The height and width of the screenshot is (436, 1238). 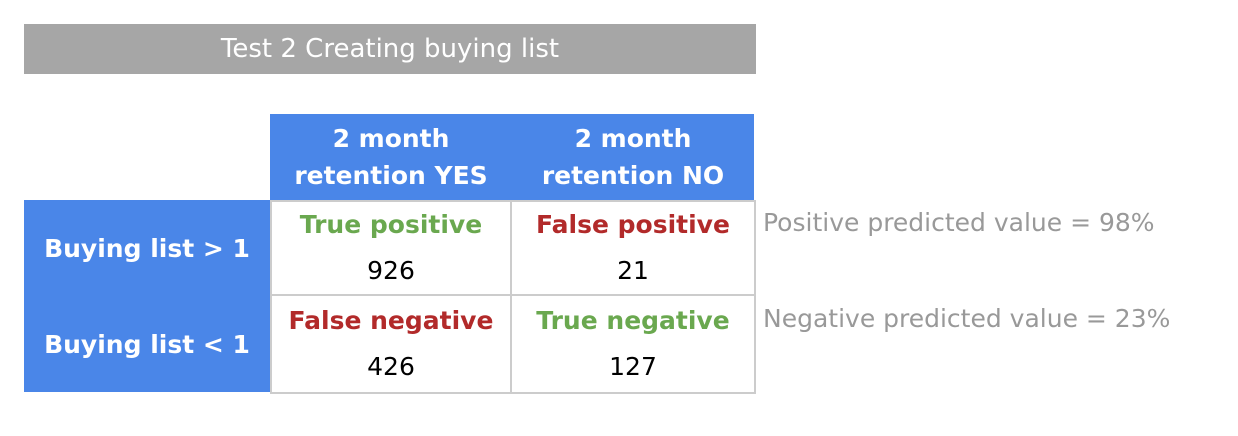 I want to click on outcome-count: 426, so click(x=391, y=366).